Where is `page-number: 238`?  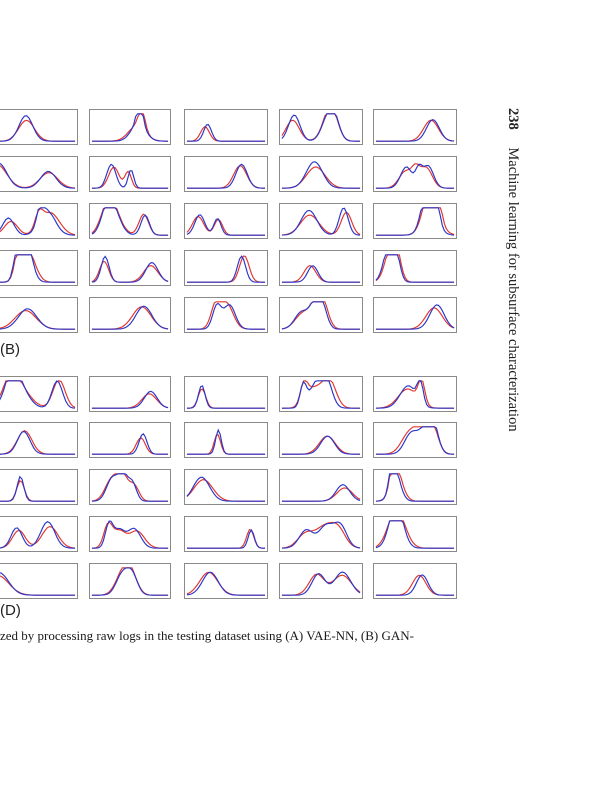 page-number: 238 is located at coordinates (513, 119).